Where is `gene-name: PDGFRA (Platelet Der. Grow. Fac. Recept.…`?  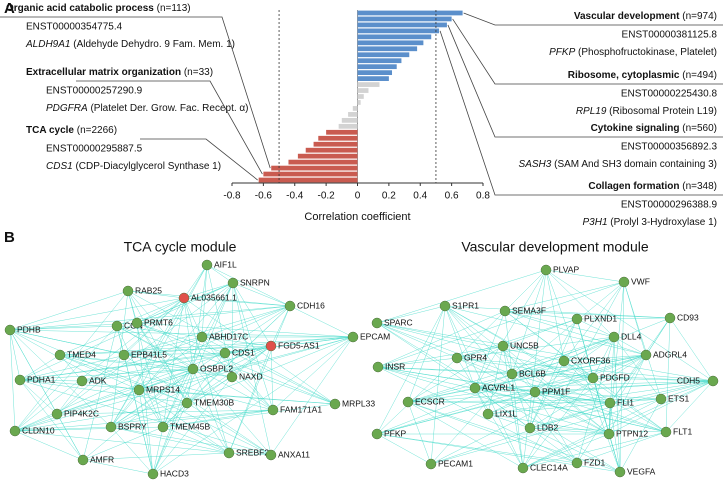
gene-name: PDGFRA (Platelet Der. Grow. Fac. Recept.… is located at coordinates (147, 108).